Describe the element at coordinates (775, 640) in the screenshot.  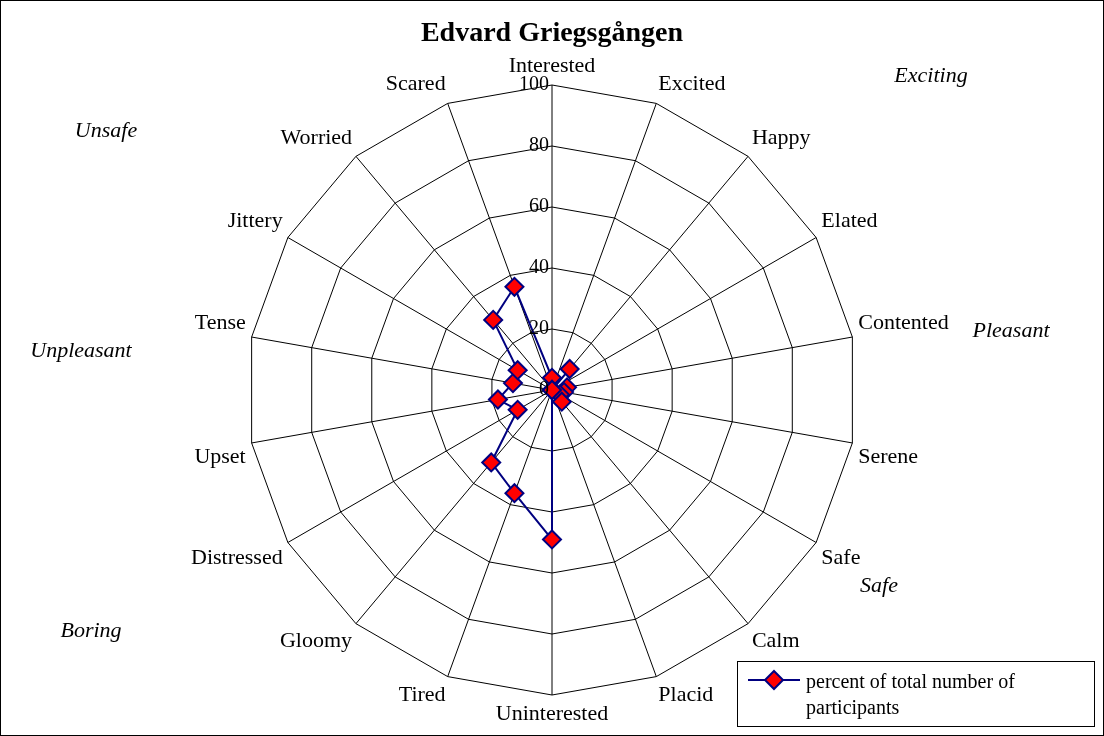
I see `spoke-label: Calm` at that location.